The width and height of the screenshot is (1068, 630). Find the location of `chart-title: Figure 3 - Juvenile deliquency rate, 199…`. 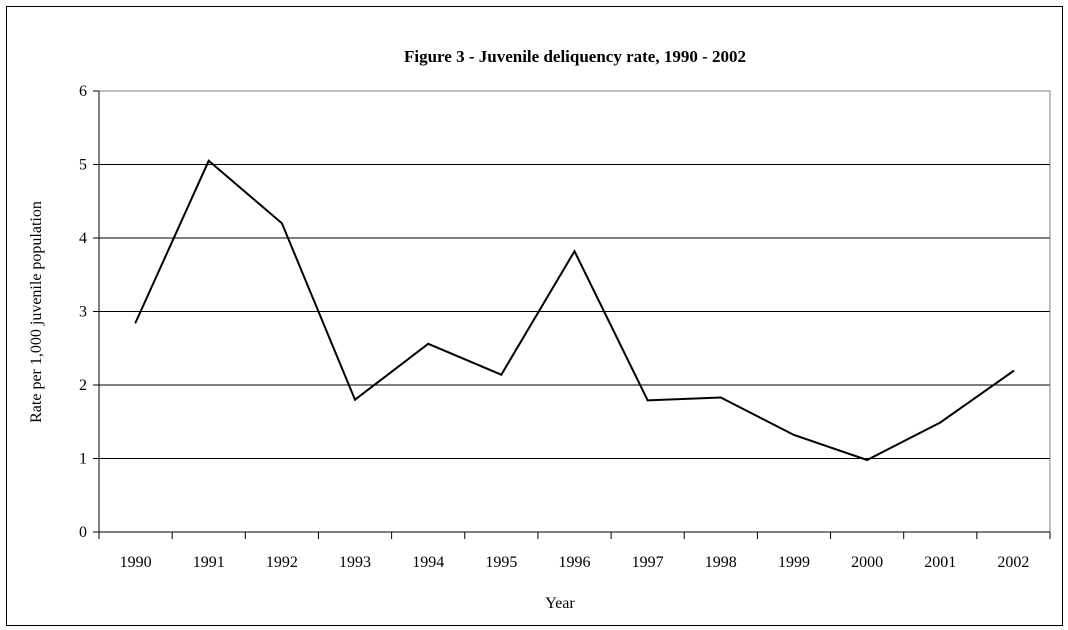

chart-title: Figure 3 - Juvenile deliquency rate, 199… is located at coordinates (575, 56).